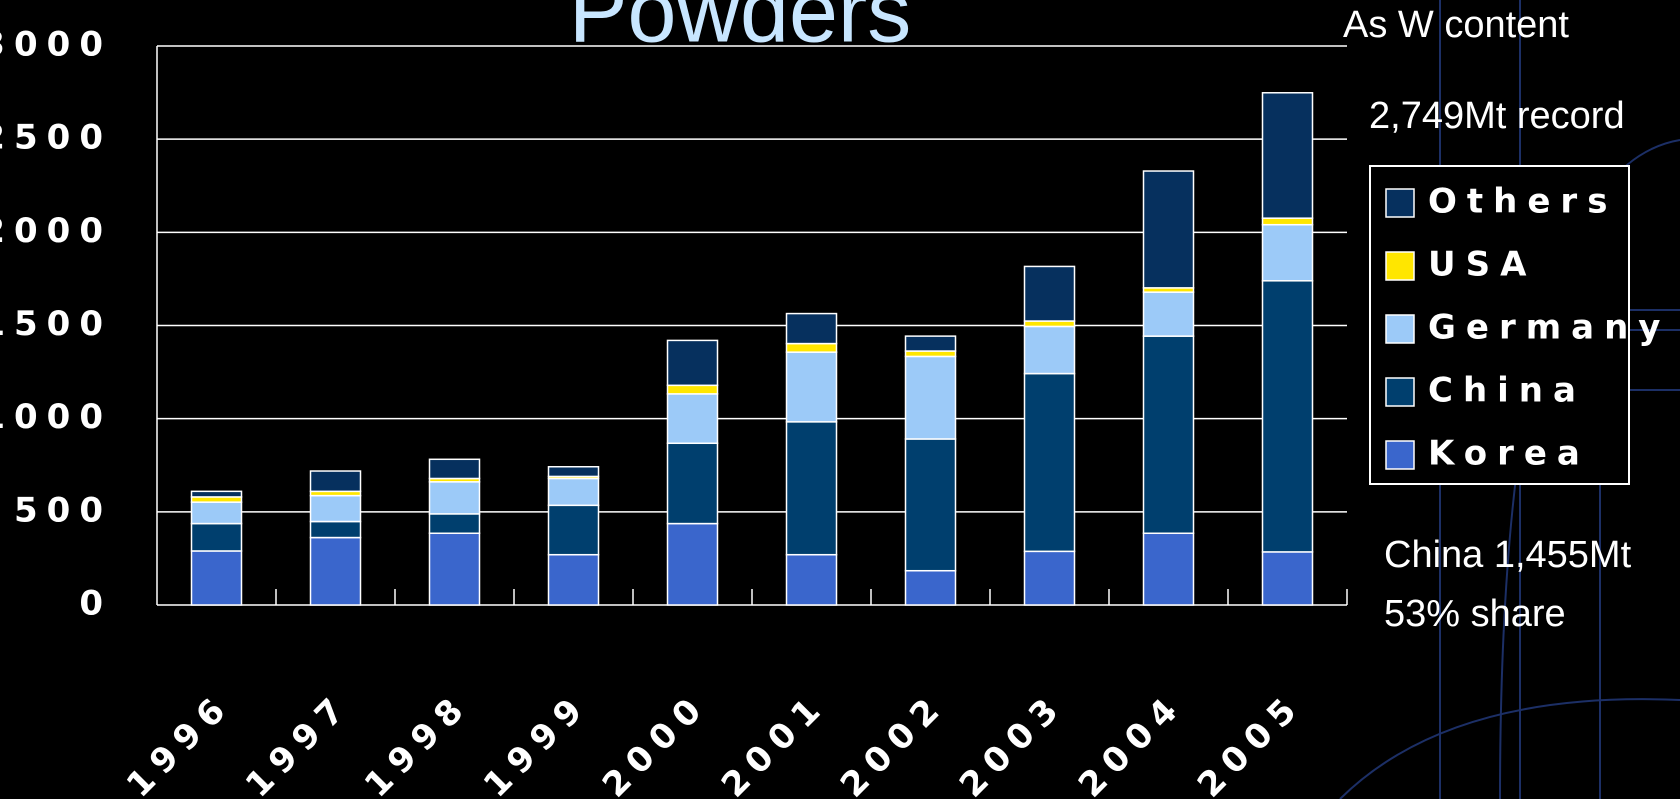 This screenshot has height=799, width=1680. Describe the element at coordinates (179, 742) in the screenshot. I see `x-tick-label: 1996` at that location.